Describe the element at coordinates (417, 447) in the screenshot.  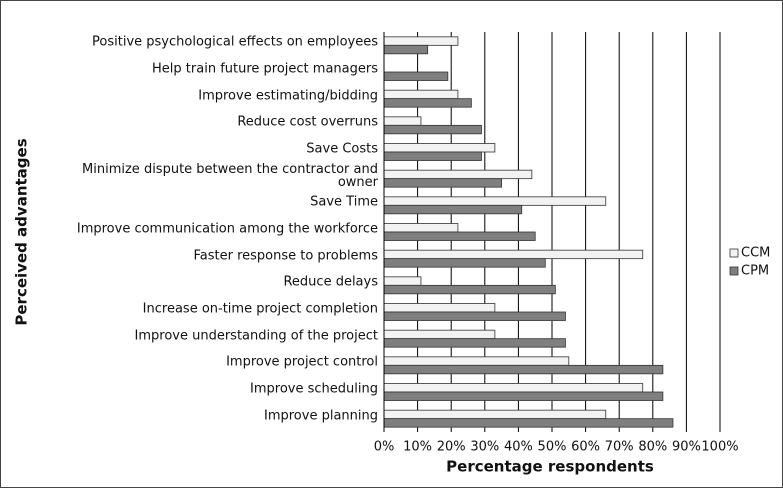
I see `x-tick-label: 10%` at that location.